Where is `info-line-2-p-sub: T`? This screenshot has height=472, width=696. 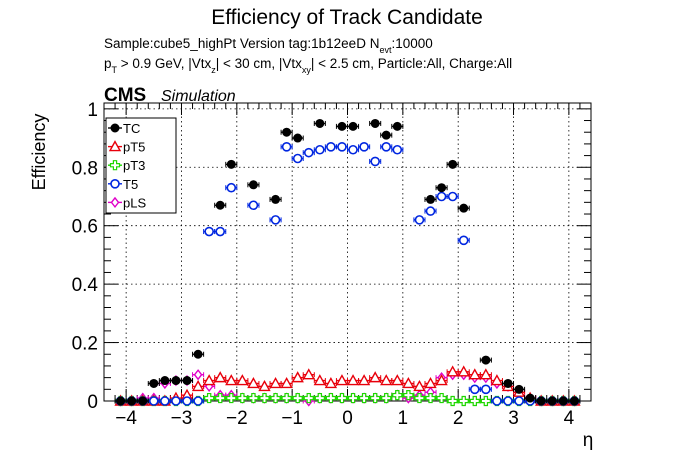 info-line-2-p-sub: T is located at coordinates (115, 70).